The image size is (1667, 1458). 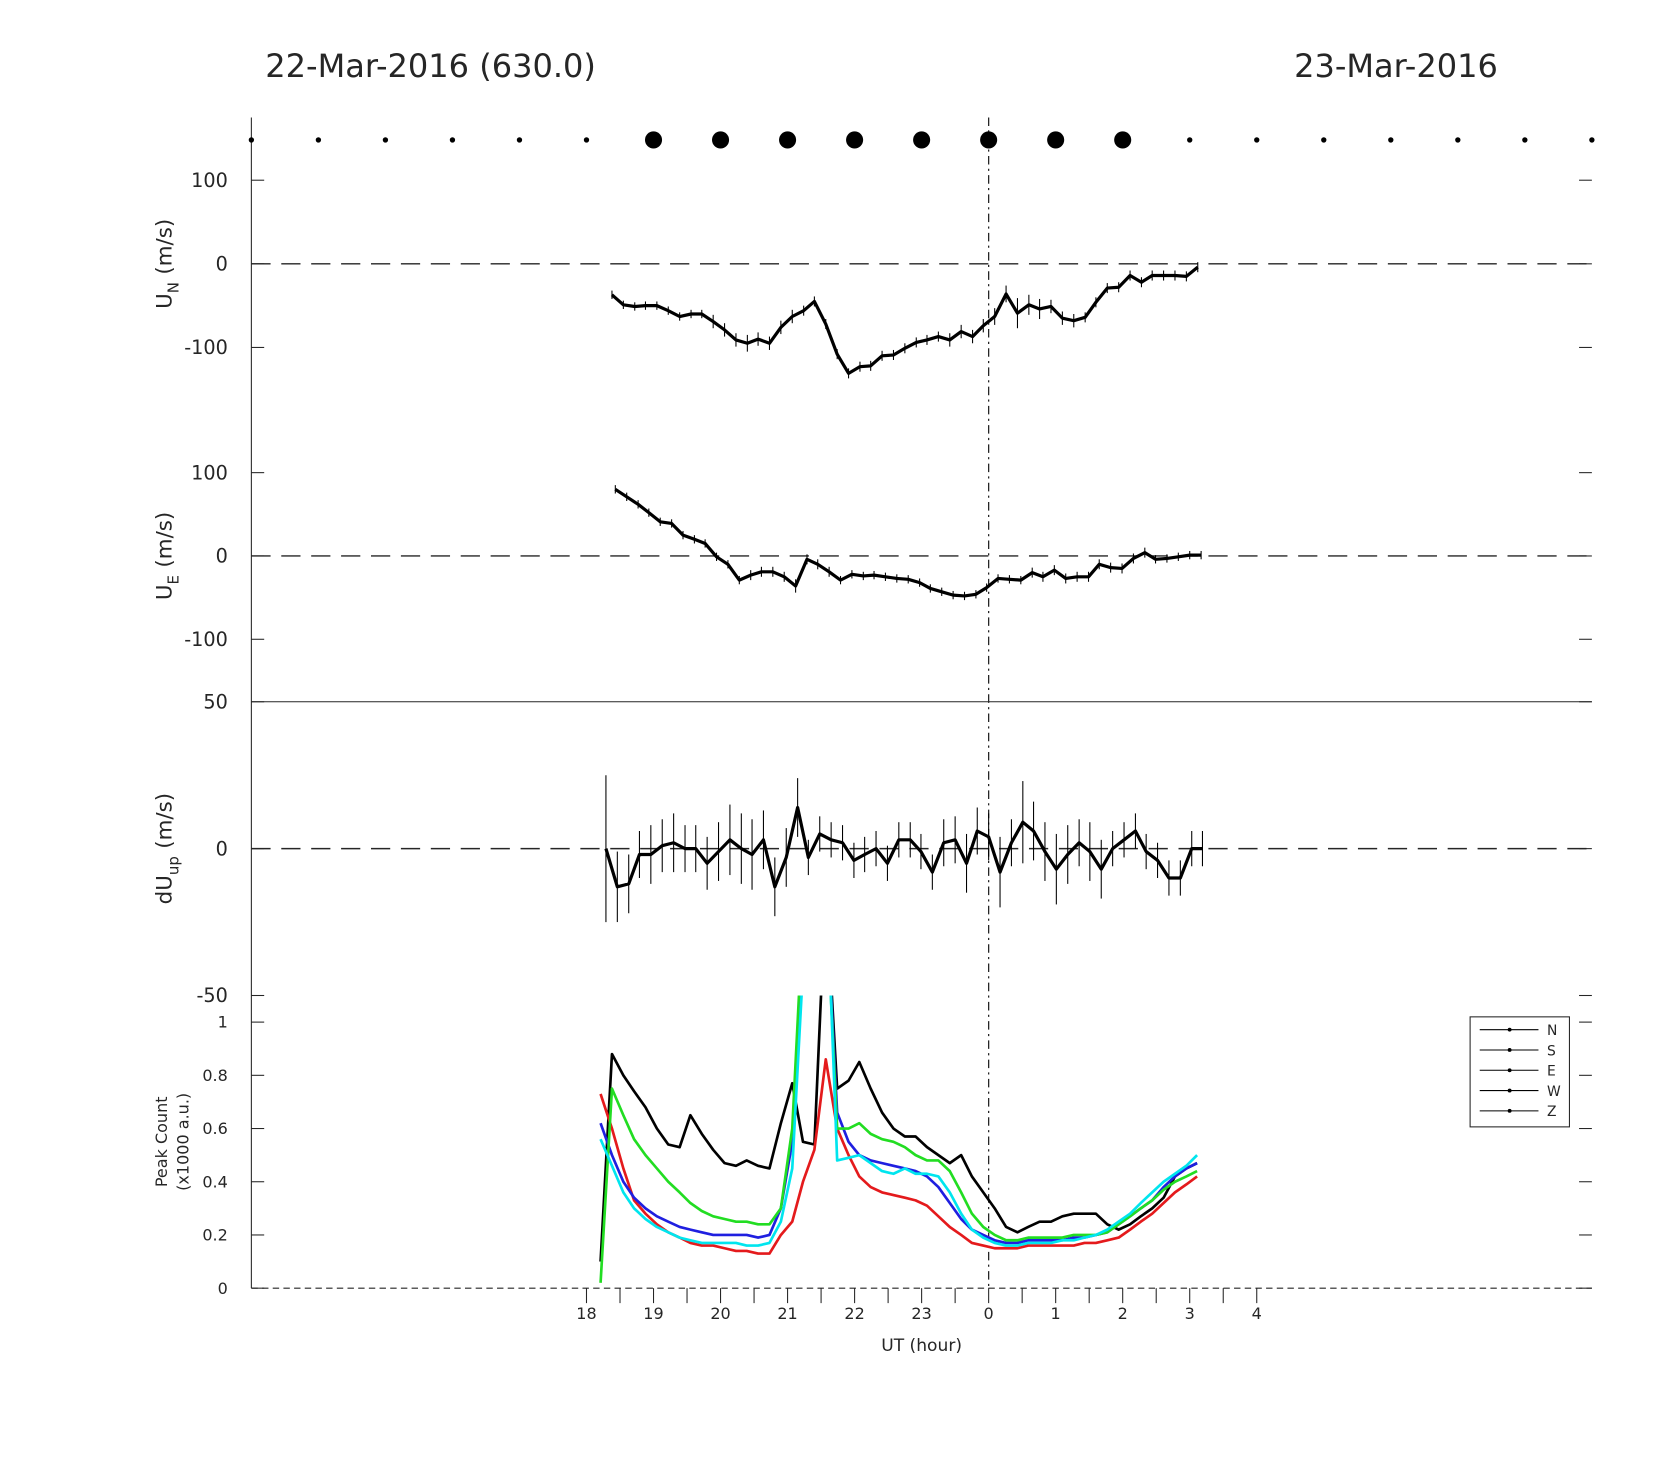 I want to click on y-label: UE (m/s), so click(x=167, y=556).